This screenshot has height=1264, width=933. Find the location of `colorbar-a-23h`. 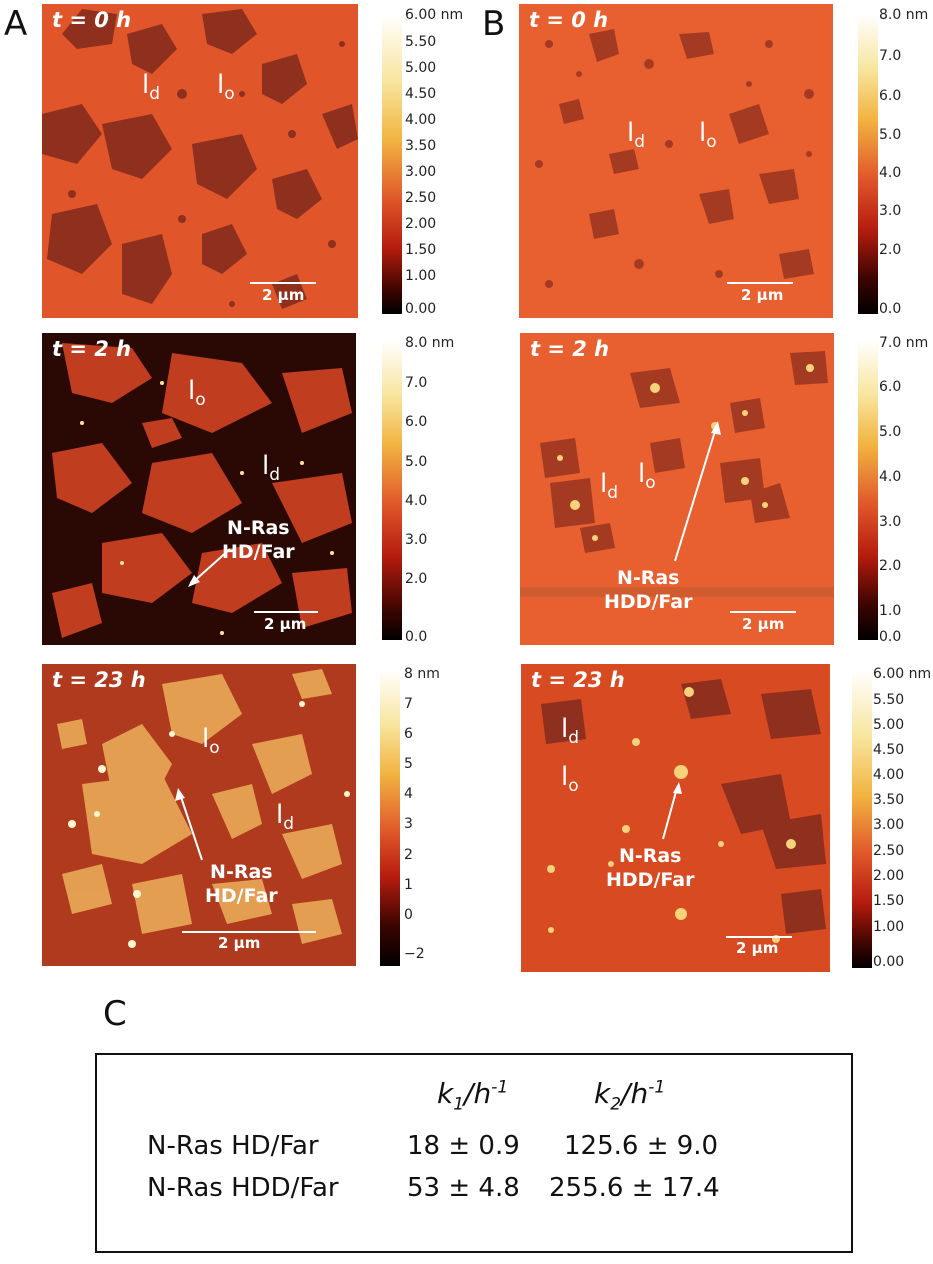

colorbar-a-23h is located at coordinates (390, 818).